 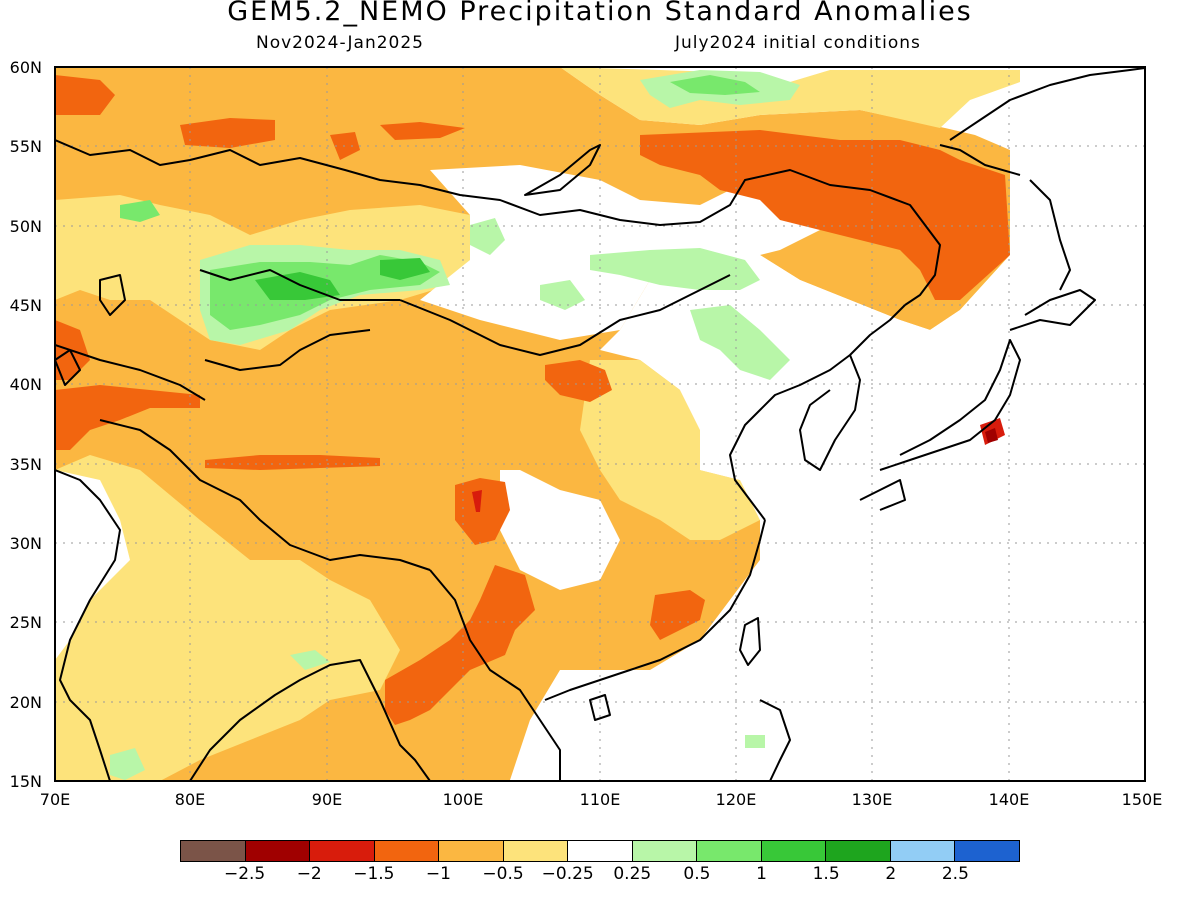 I want to click on lat-label: 50N, so click(x=25, y=226).